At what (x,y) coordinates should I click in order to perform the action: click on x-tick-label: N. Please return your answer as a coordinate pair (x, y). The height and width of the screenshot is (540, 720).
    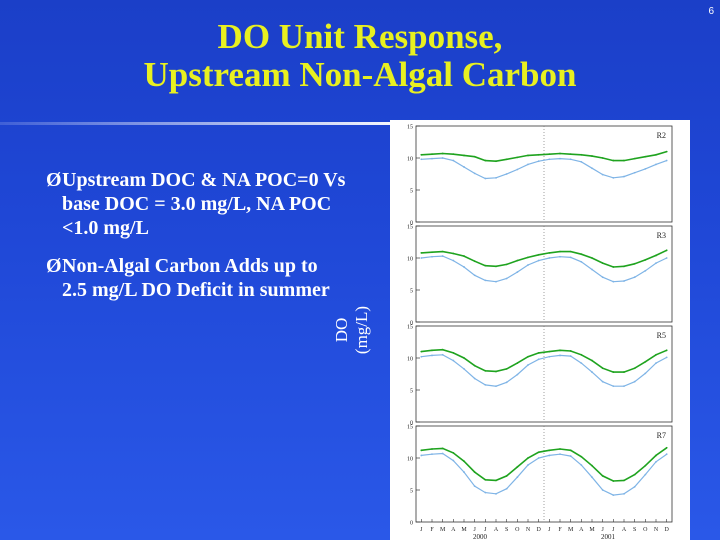
    Looking at the image, I should click on (656, 530).